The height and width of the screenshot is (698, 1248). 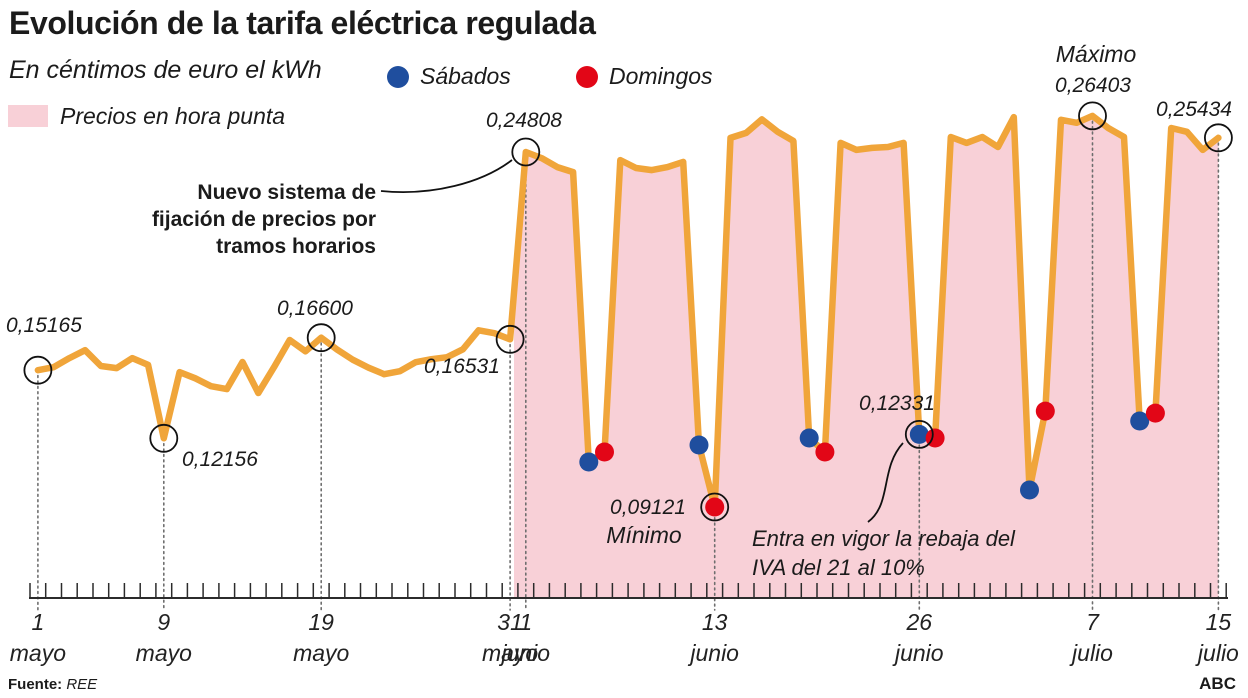 What do you see at coordinates (82, 684) in the screenshot?
I see `source-name: REE` at bounding box center [82, 684].